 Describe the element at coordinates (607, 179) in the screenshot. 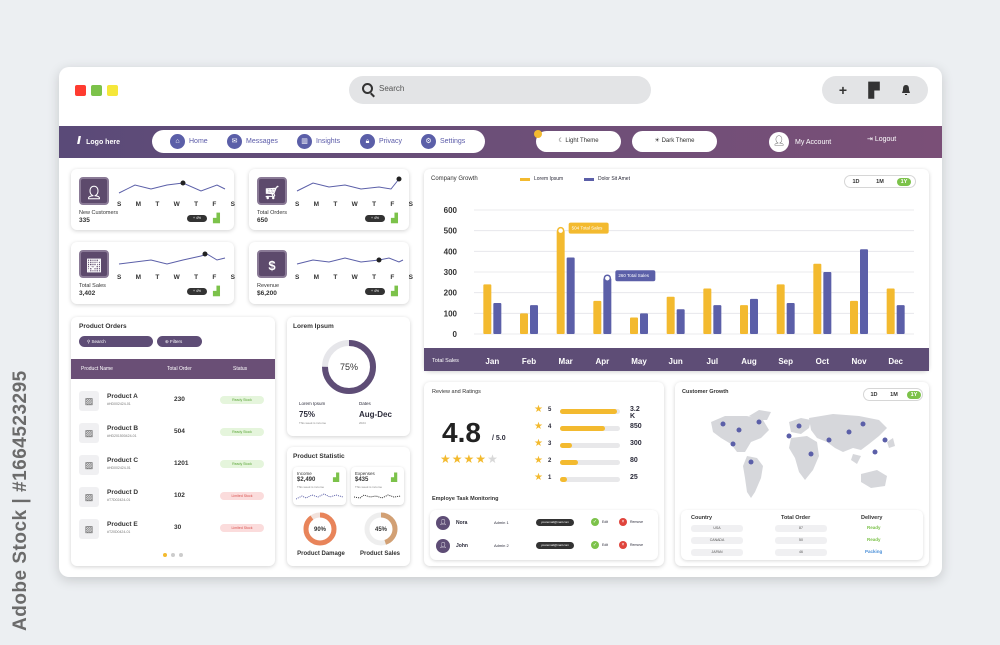

I see `legend-item: Dolor Sit Amet` at that location.